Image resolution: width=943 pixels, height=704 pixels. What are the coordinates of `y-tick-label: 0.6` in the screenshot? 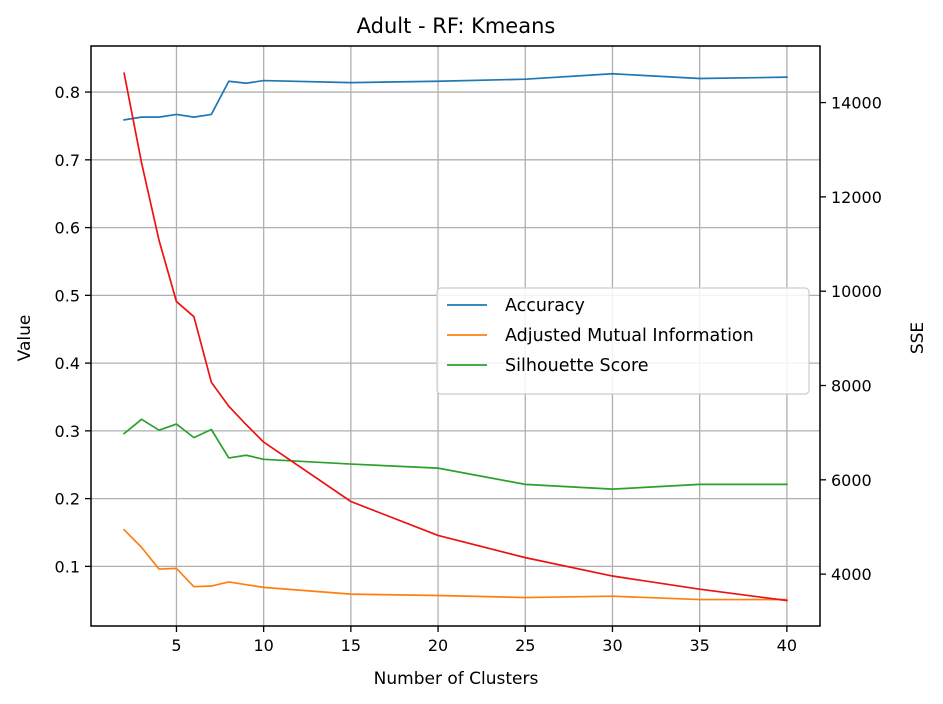 It's located at (67, 228).